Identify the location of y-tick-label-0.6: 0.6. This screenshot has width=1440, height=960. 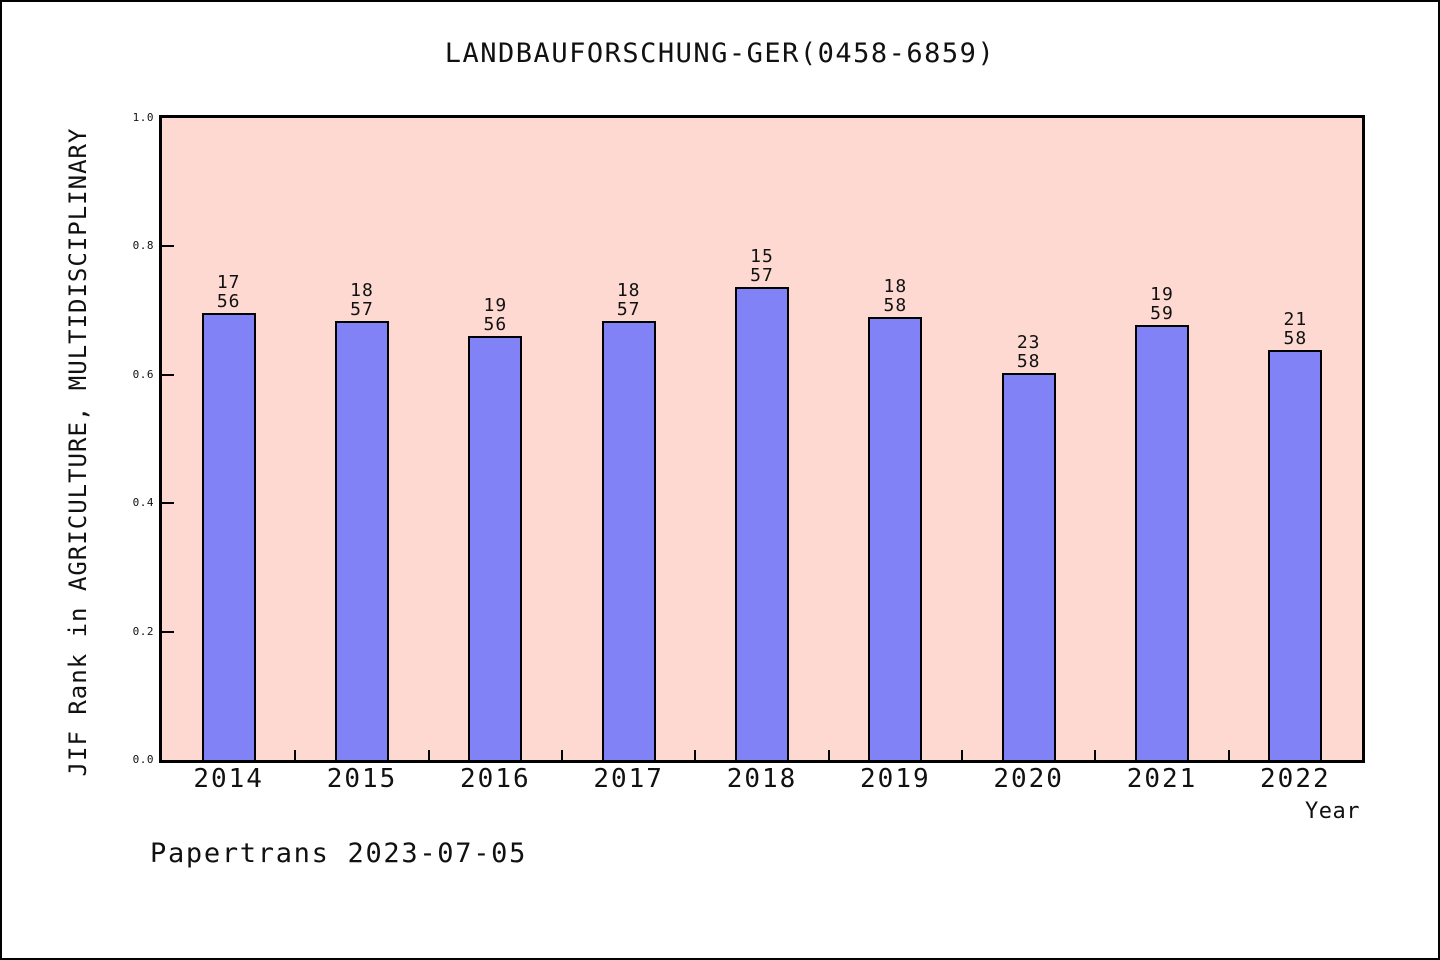
(143, 374).